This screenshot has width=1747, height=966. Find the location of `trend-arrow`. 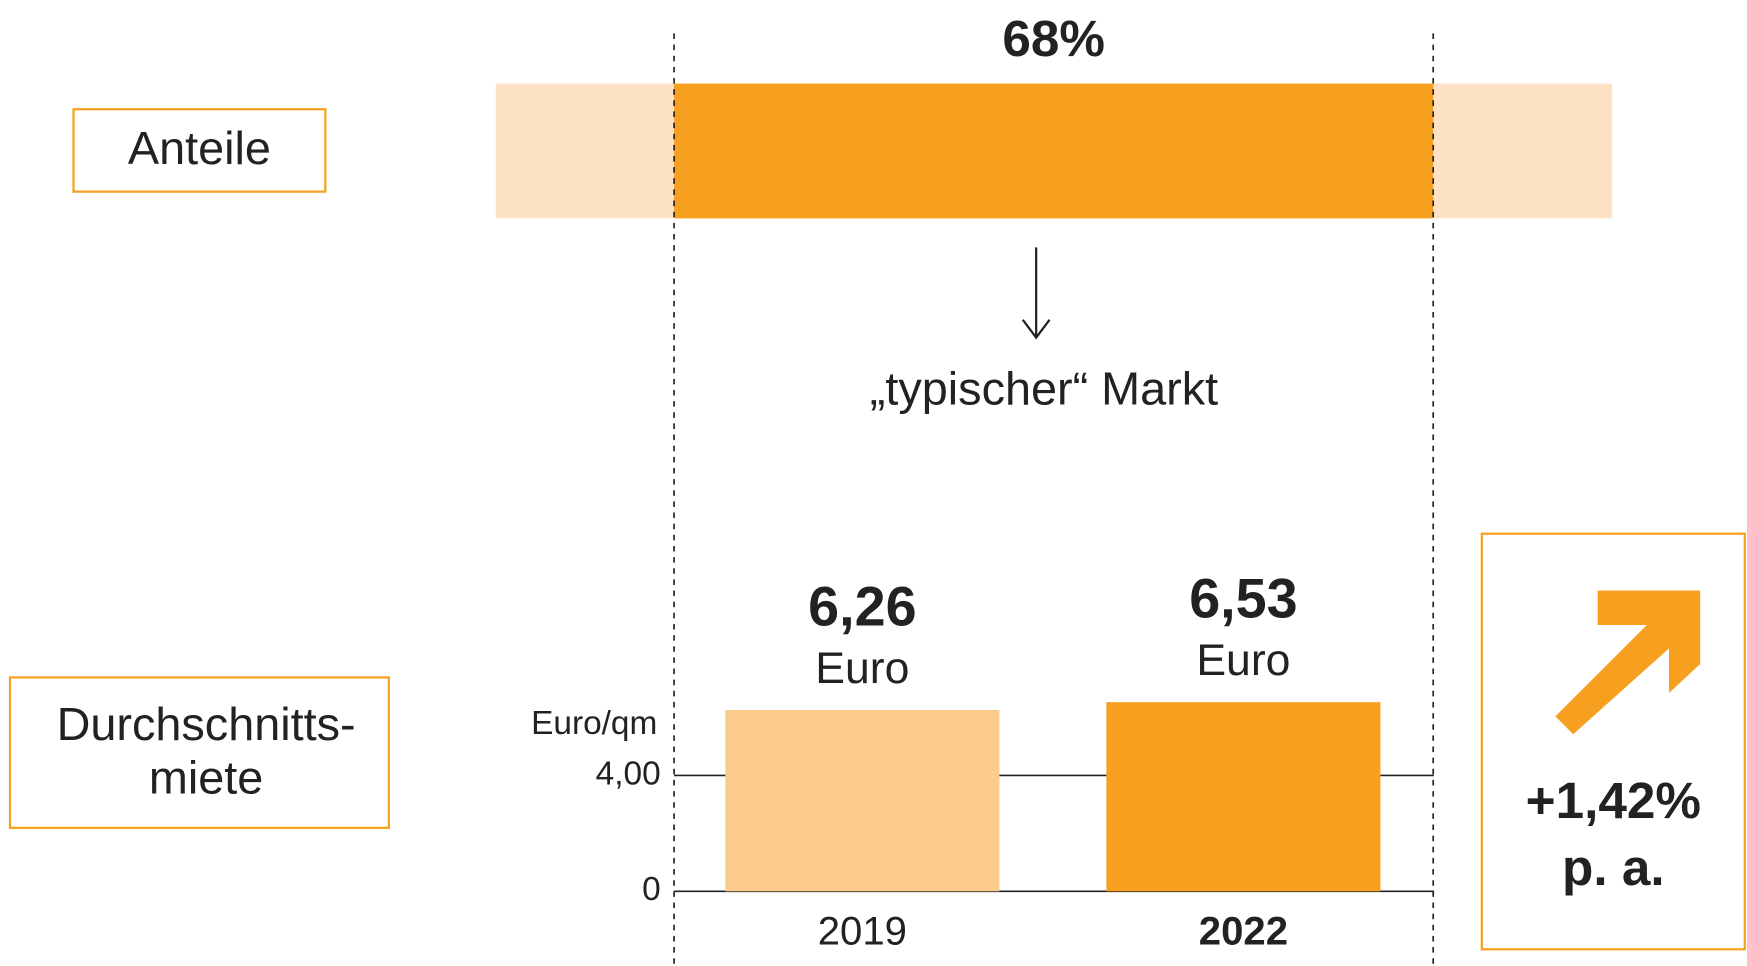

trend-arrow is located at coordinates (1628, 662).